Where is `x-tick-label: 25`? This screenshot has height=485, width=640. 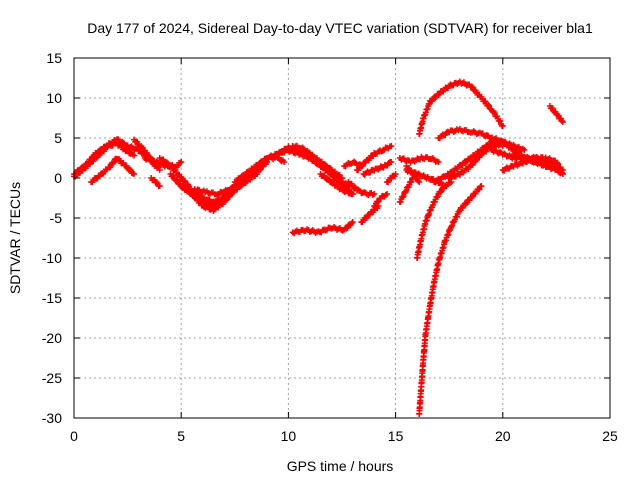
x-tick-label: 25 is located at coordinates (610, 436).